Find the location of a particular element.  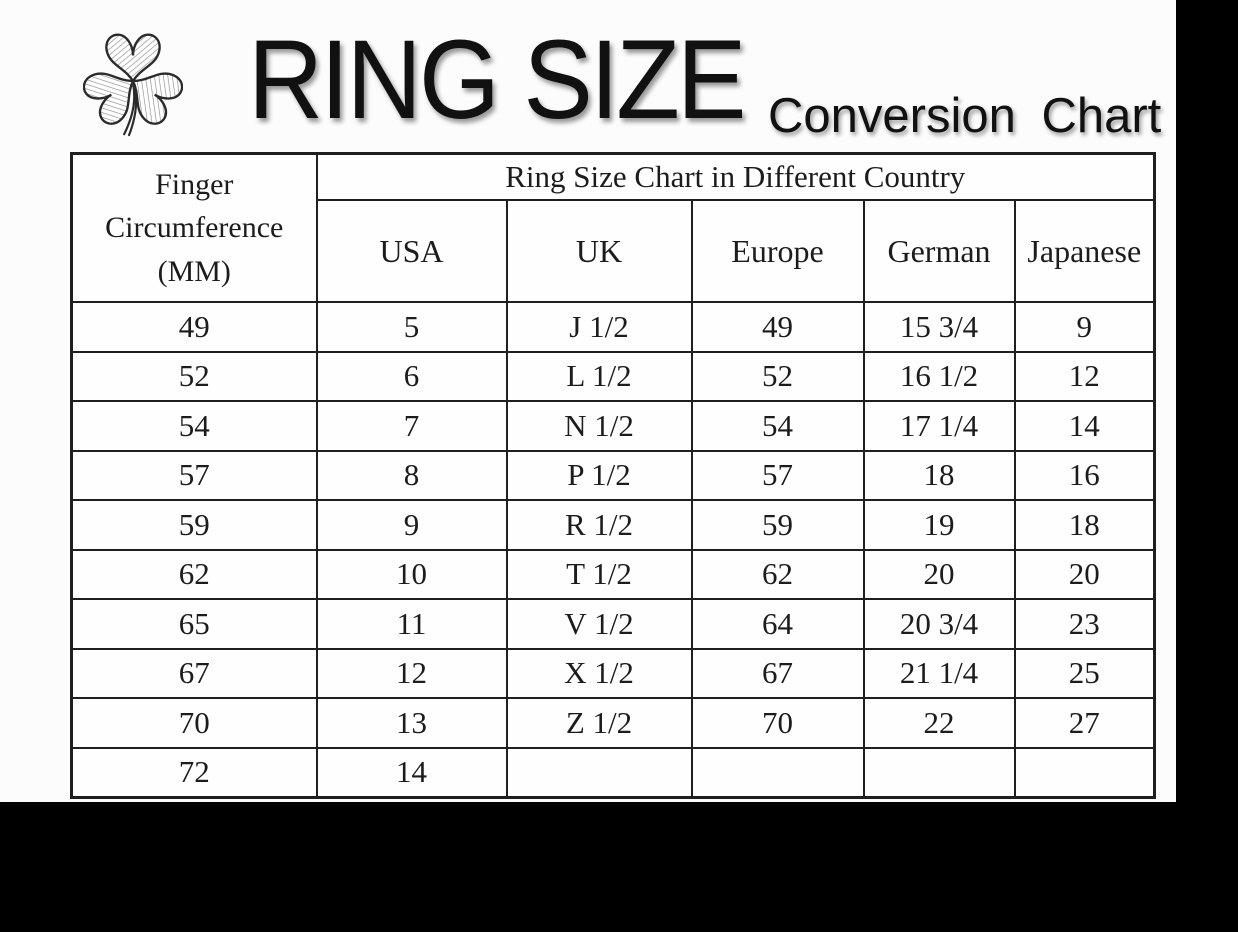

table-cell: 16 1/2 is located at coordinates (939, 376).